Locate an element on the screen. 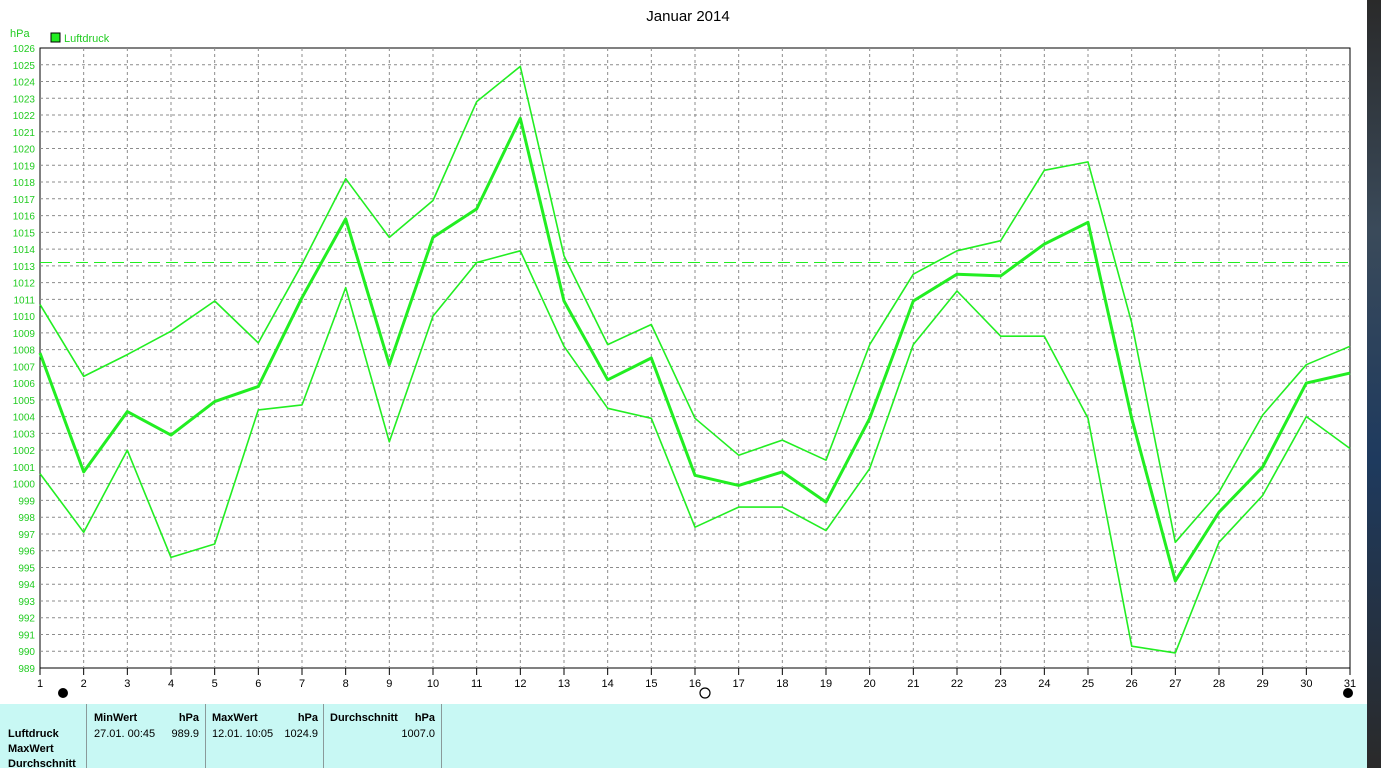  y-tick-label: 1024 is located at coordinates (24, 83).